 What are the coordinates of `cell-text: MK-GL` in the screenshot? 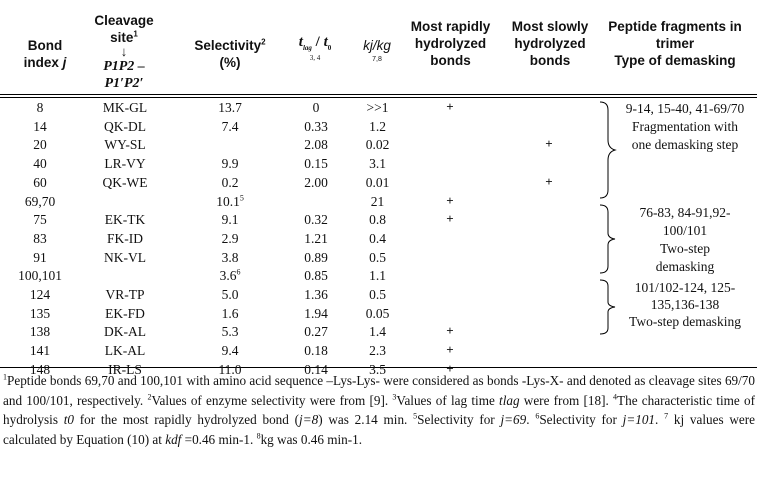 It's located at (125, 107).